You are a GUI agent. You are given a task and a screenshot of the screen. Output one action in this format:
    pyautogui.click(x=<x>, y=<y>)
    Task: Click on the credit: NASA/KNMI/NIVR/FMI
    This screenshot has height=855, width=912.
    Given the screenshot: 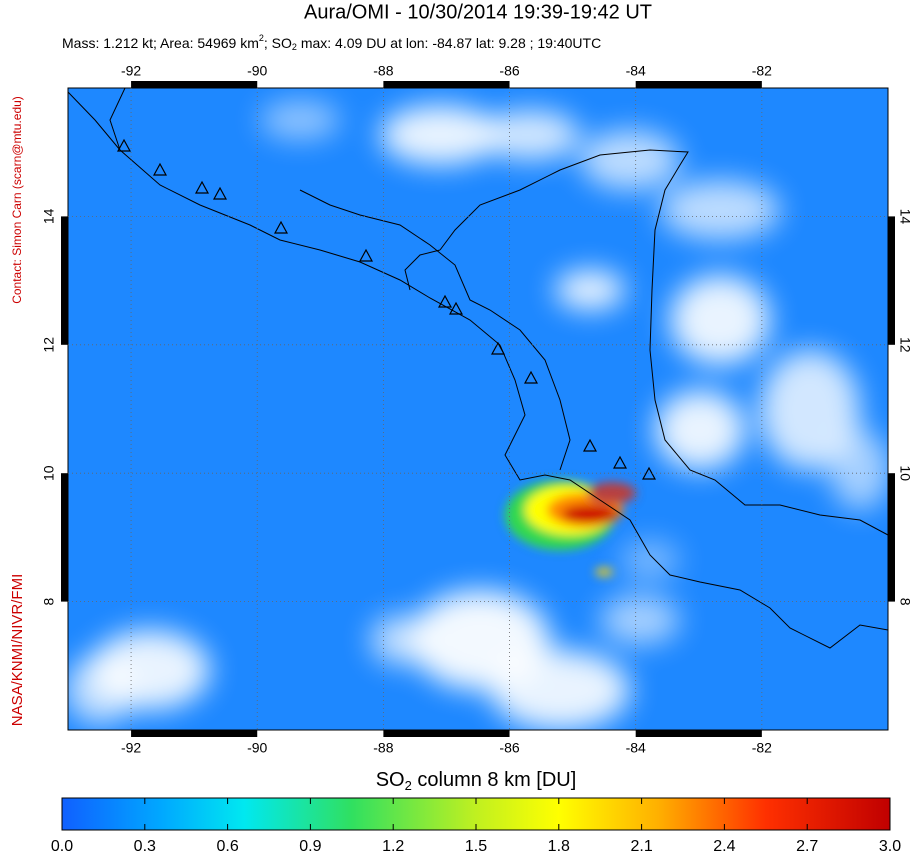 What is the action you would take?
    pyautogui.click(x=17, y=650)
    